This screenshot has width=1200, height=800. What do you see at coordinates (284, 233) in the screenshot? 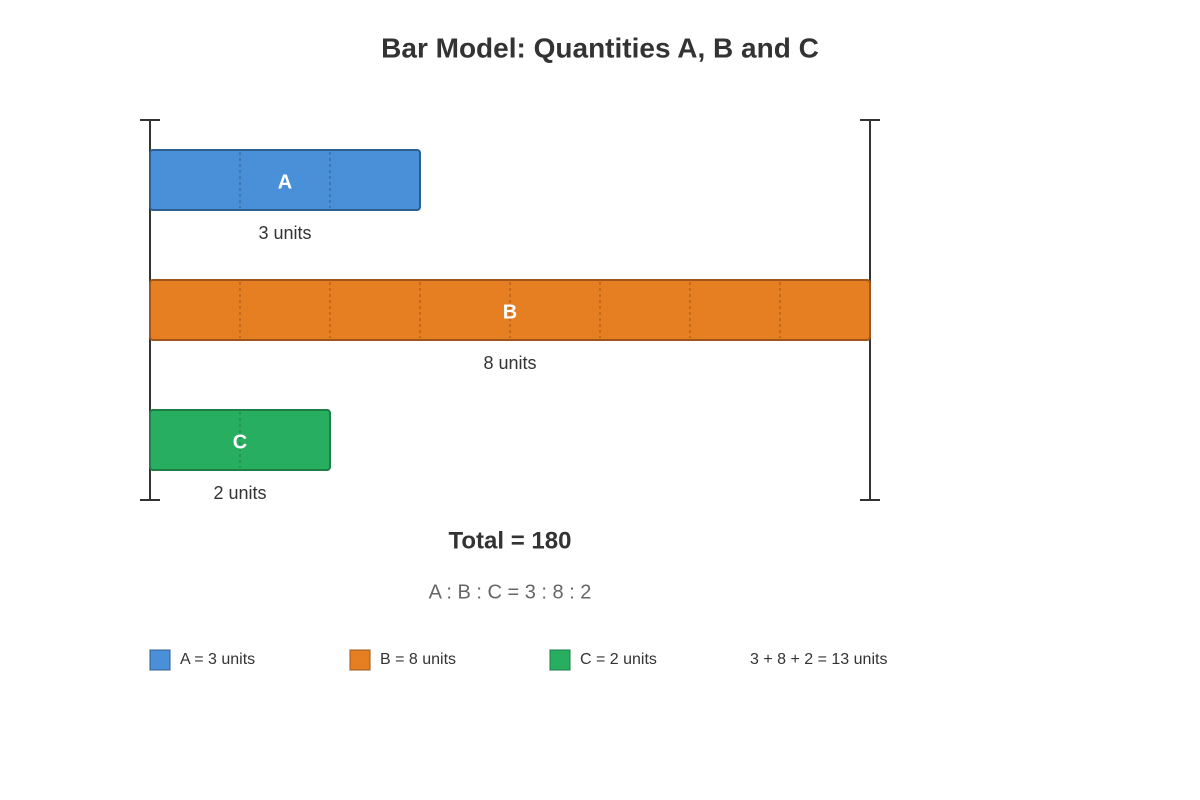
I see `unit-label: 3 units` at bounding box center [284, 233].